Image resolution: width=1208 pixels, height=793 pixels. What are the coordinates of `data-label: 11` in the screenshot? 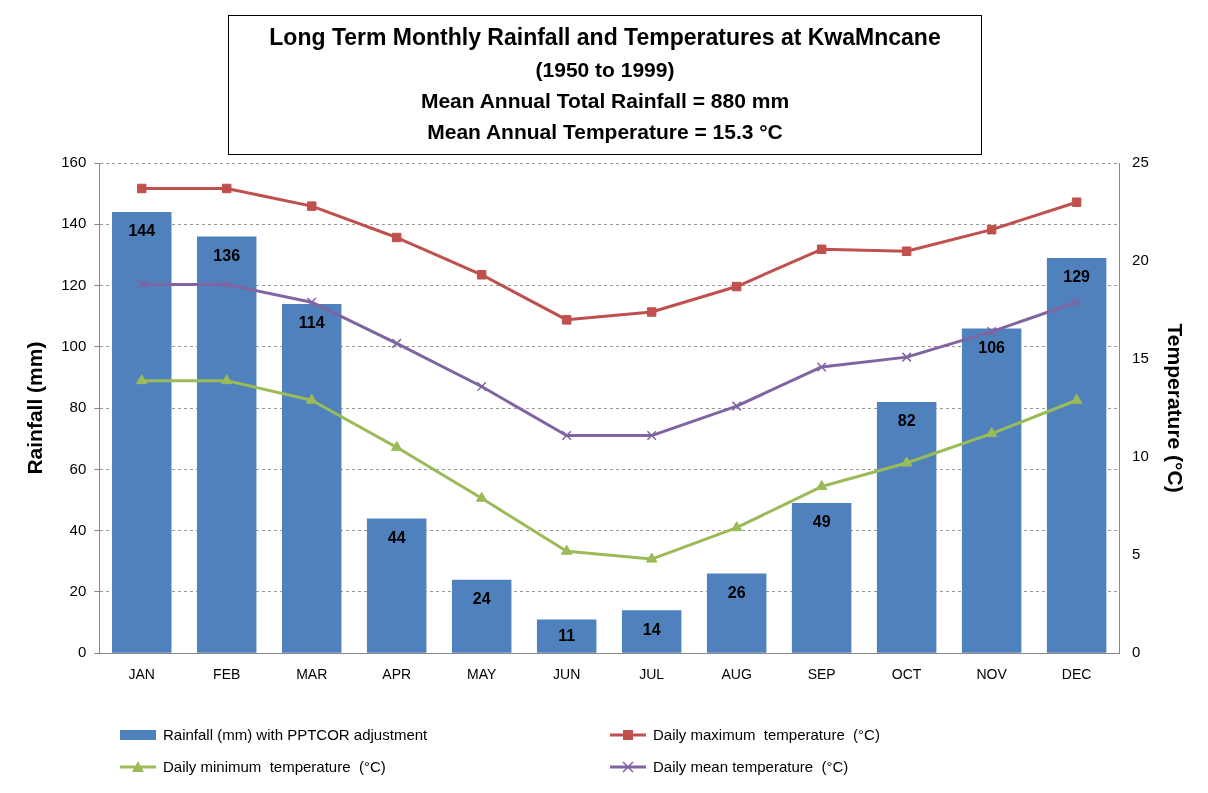 It's located at (567, 635).